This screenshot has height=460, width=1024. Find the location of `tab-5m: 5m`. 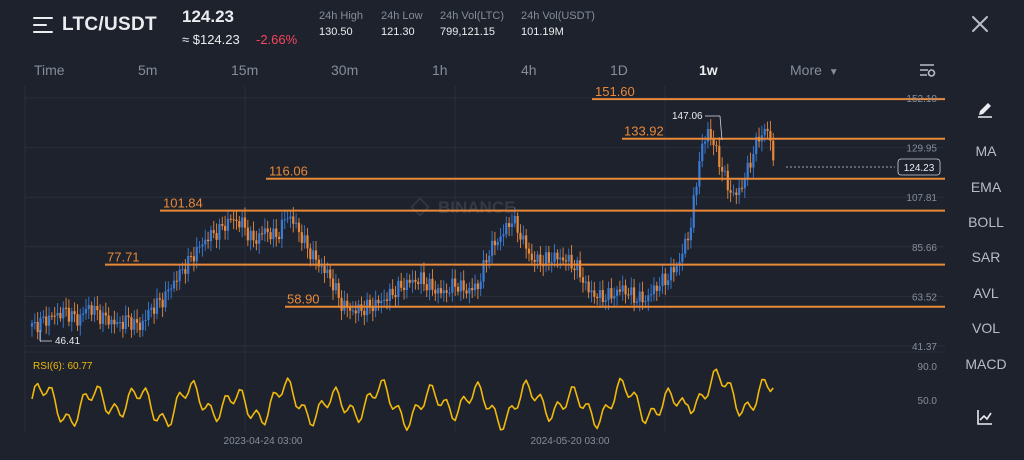

tab-5m: 5m is located at coordinates (148, 70).